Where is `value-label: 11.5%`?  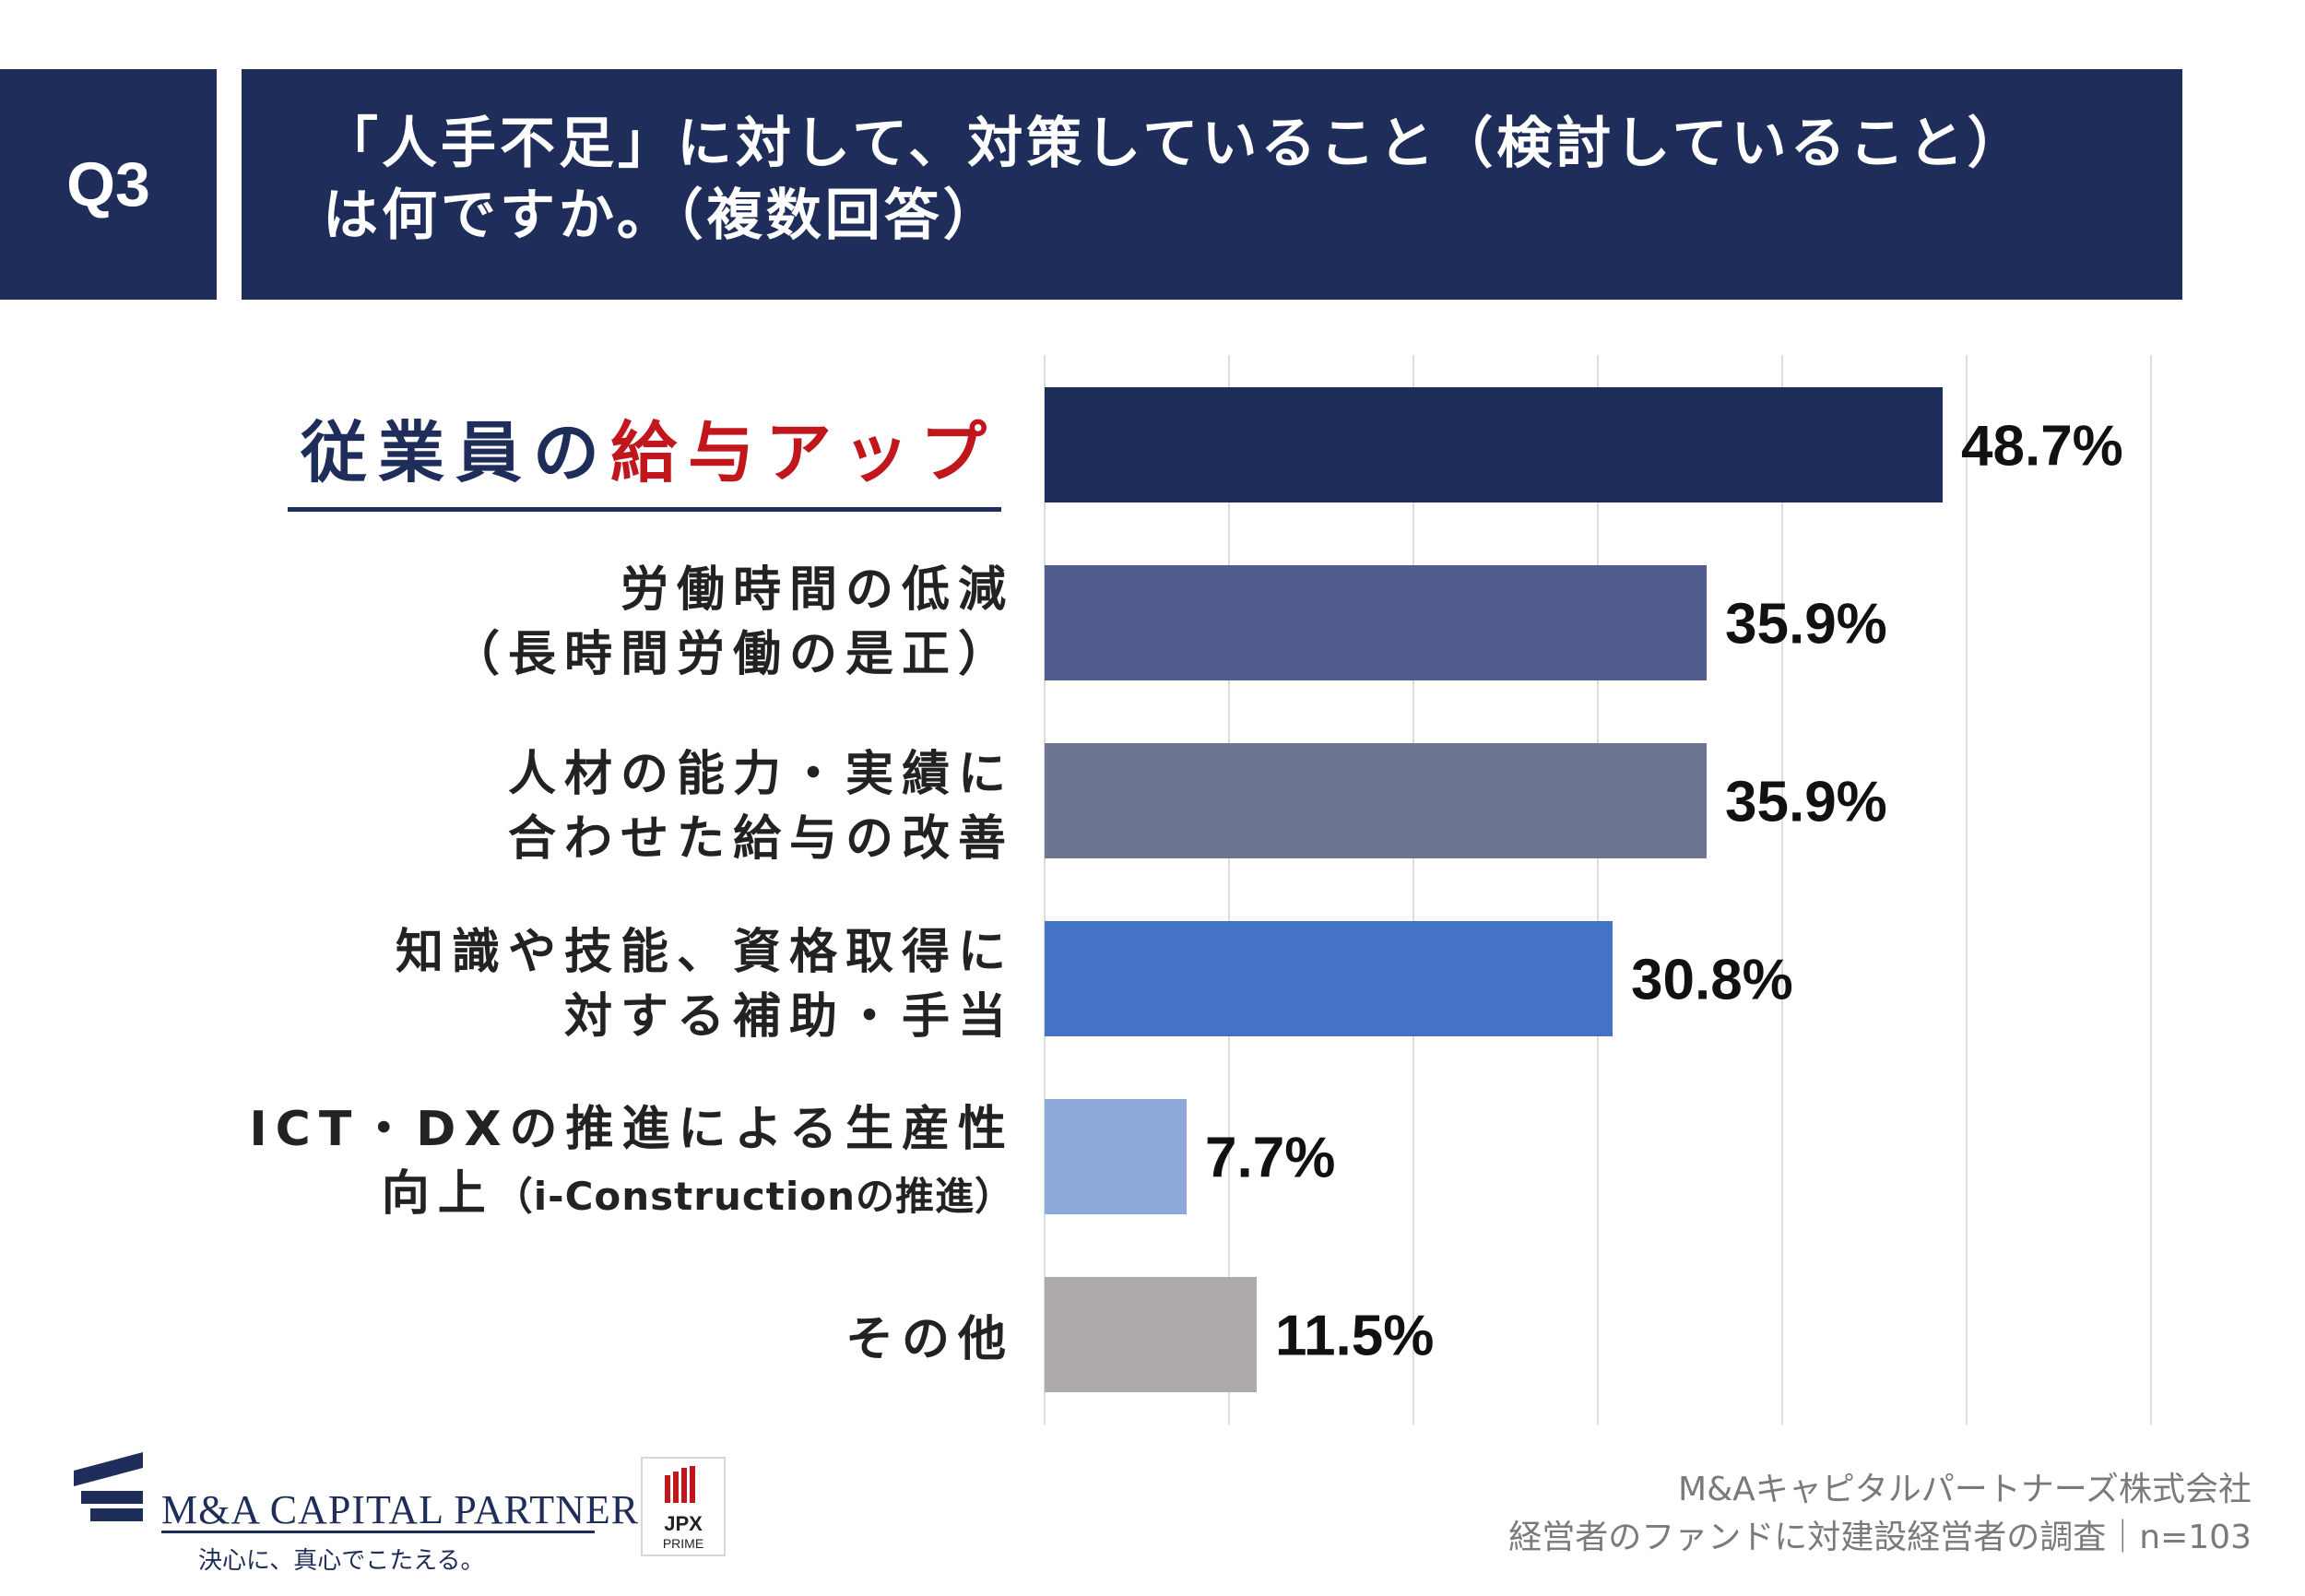
value-label: 11.5% is located at coordinates (1354, 1336).